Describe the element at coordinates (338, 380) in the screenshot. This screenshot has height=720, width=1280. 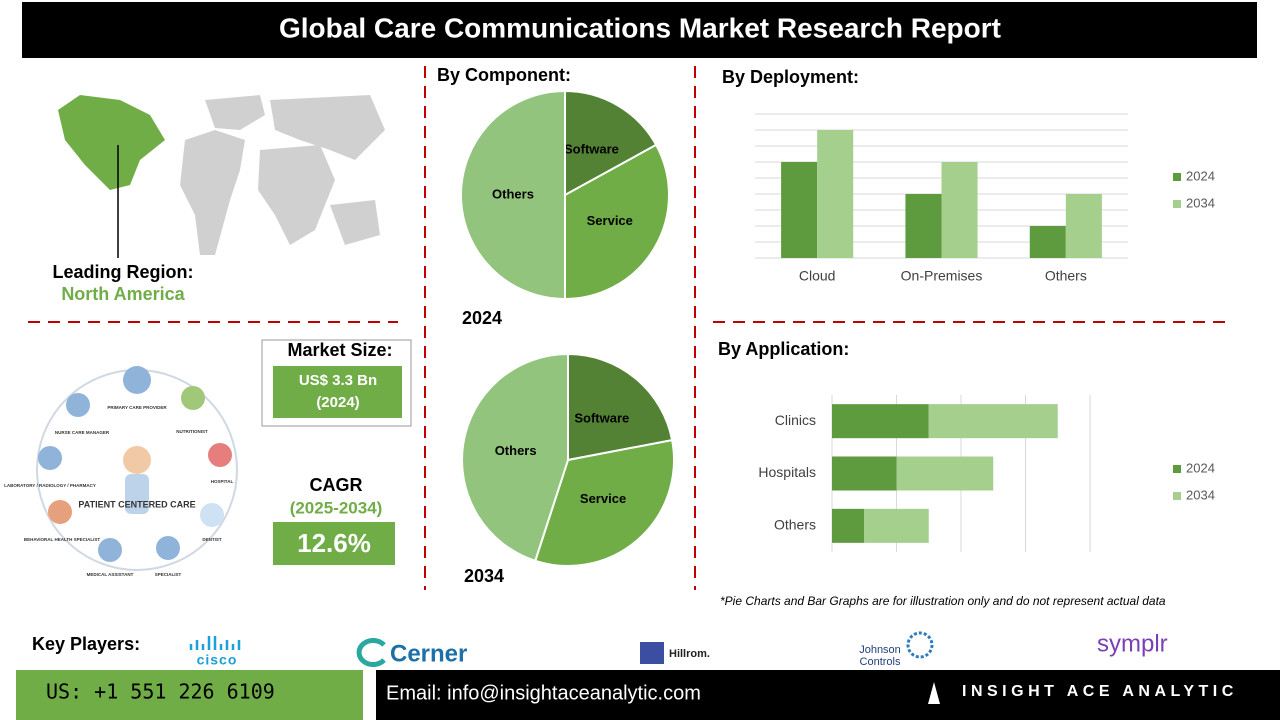
I see `market-size-value: US$ 3.3 Bn` at that location.